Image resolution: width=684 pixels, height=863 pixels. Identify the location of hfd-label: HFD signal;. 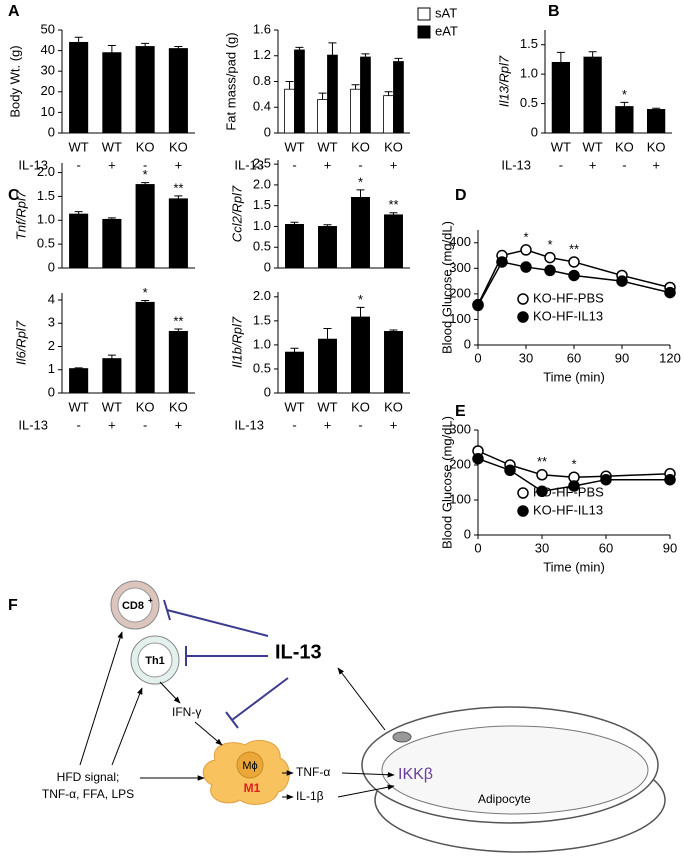
(88, 777).